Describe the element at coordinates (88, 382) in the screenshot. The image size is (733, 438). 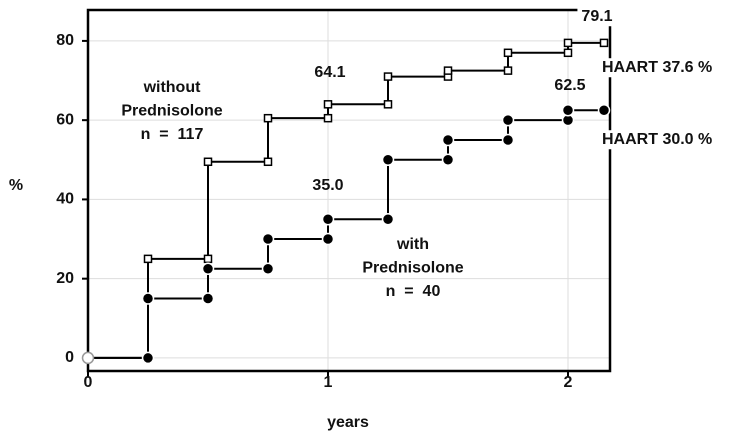
I see `x-tick-label: 0` at that location.